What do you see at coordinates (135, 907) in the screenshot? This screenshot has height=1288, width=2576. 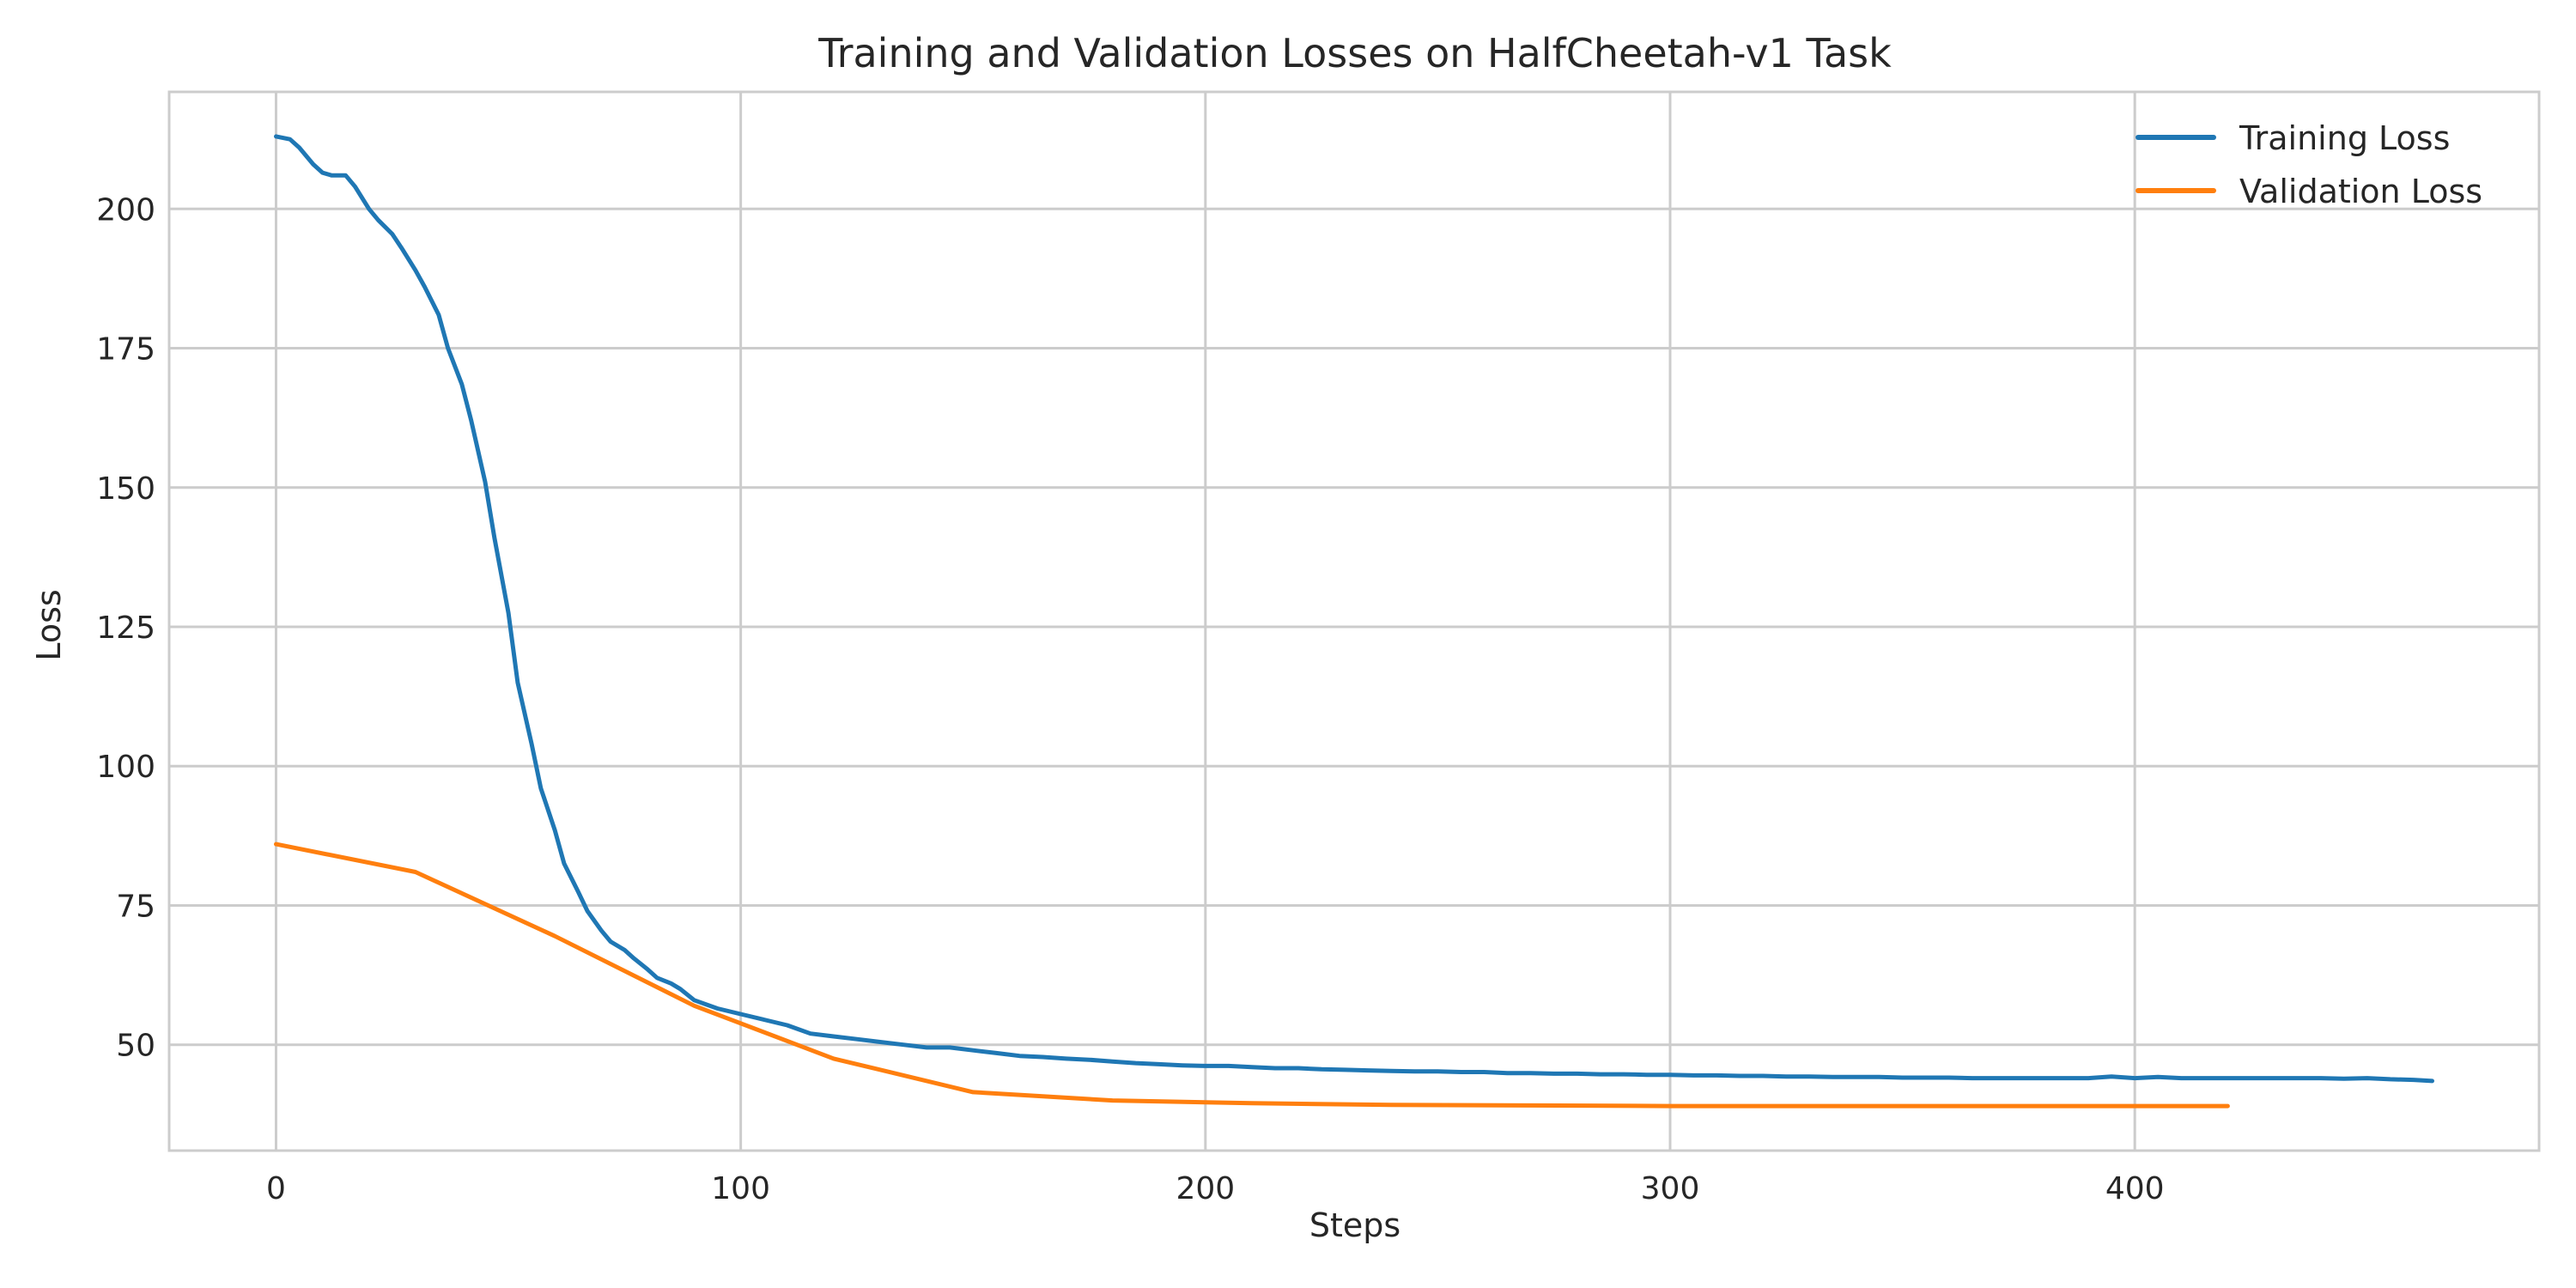 I see `y-tick-label: 75` at bounding box center [135, 907].